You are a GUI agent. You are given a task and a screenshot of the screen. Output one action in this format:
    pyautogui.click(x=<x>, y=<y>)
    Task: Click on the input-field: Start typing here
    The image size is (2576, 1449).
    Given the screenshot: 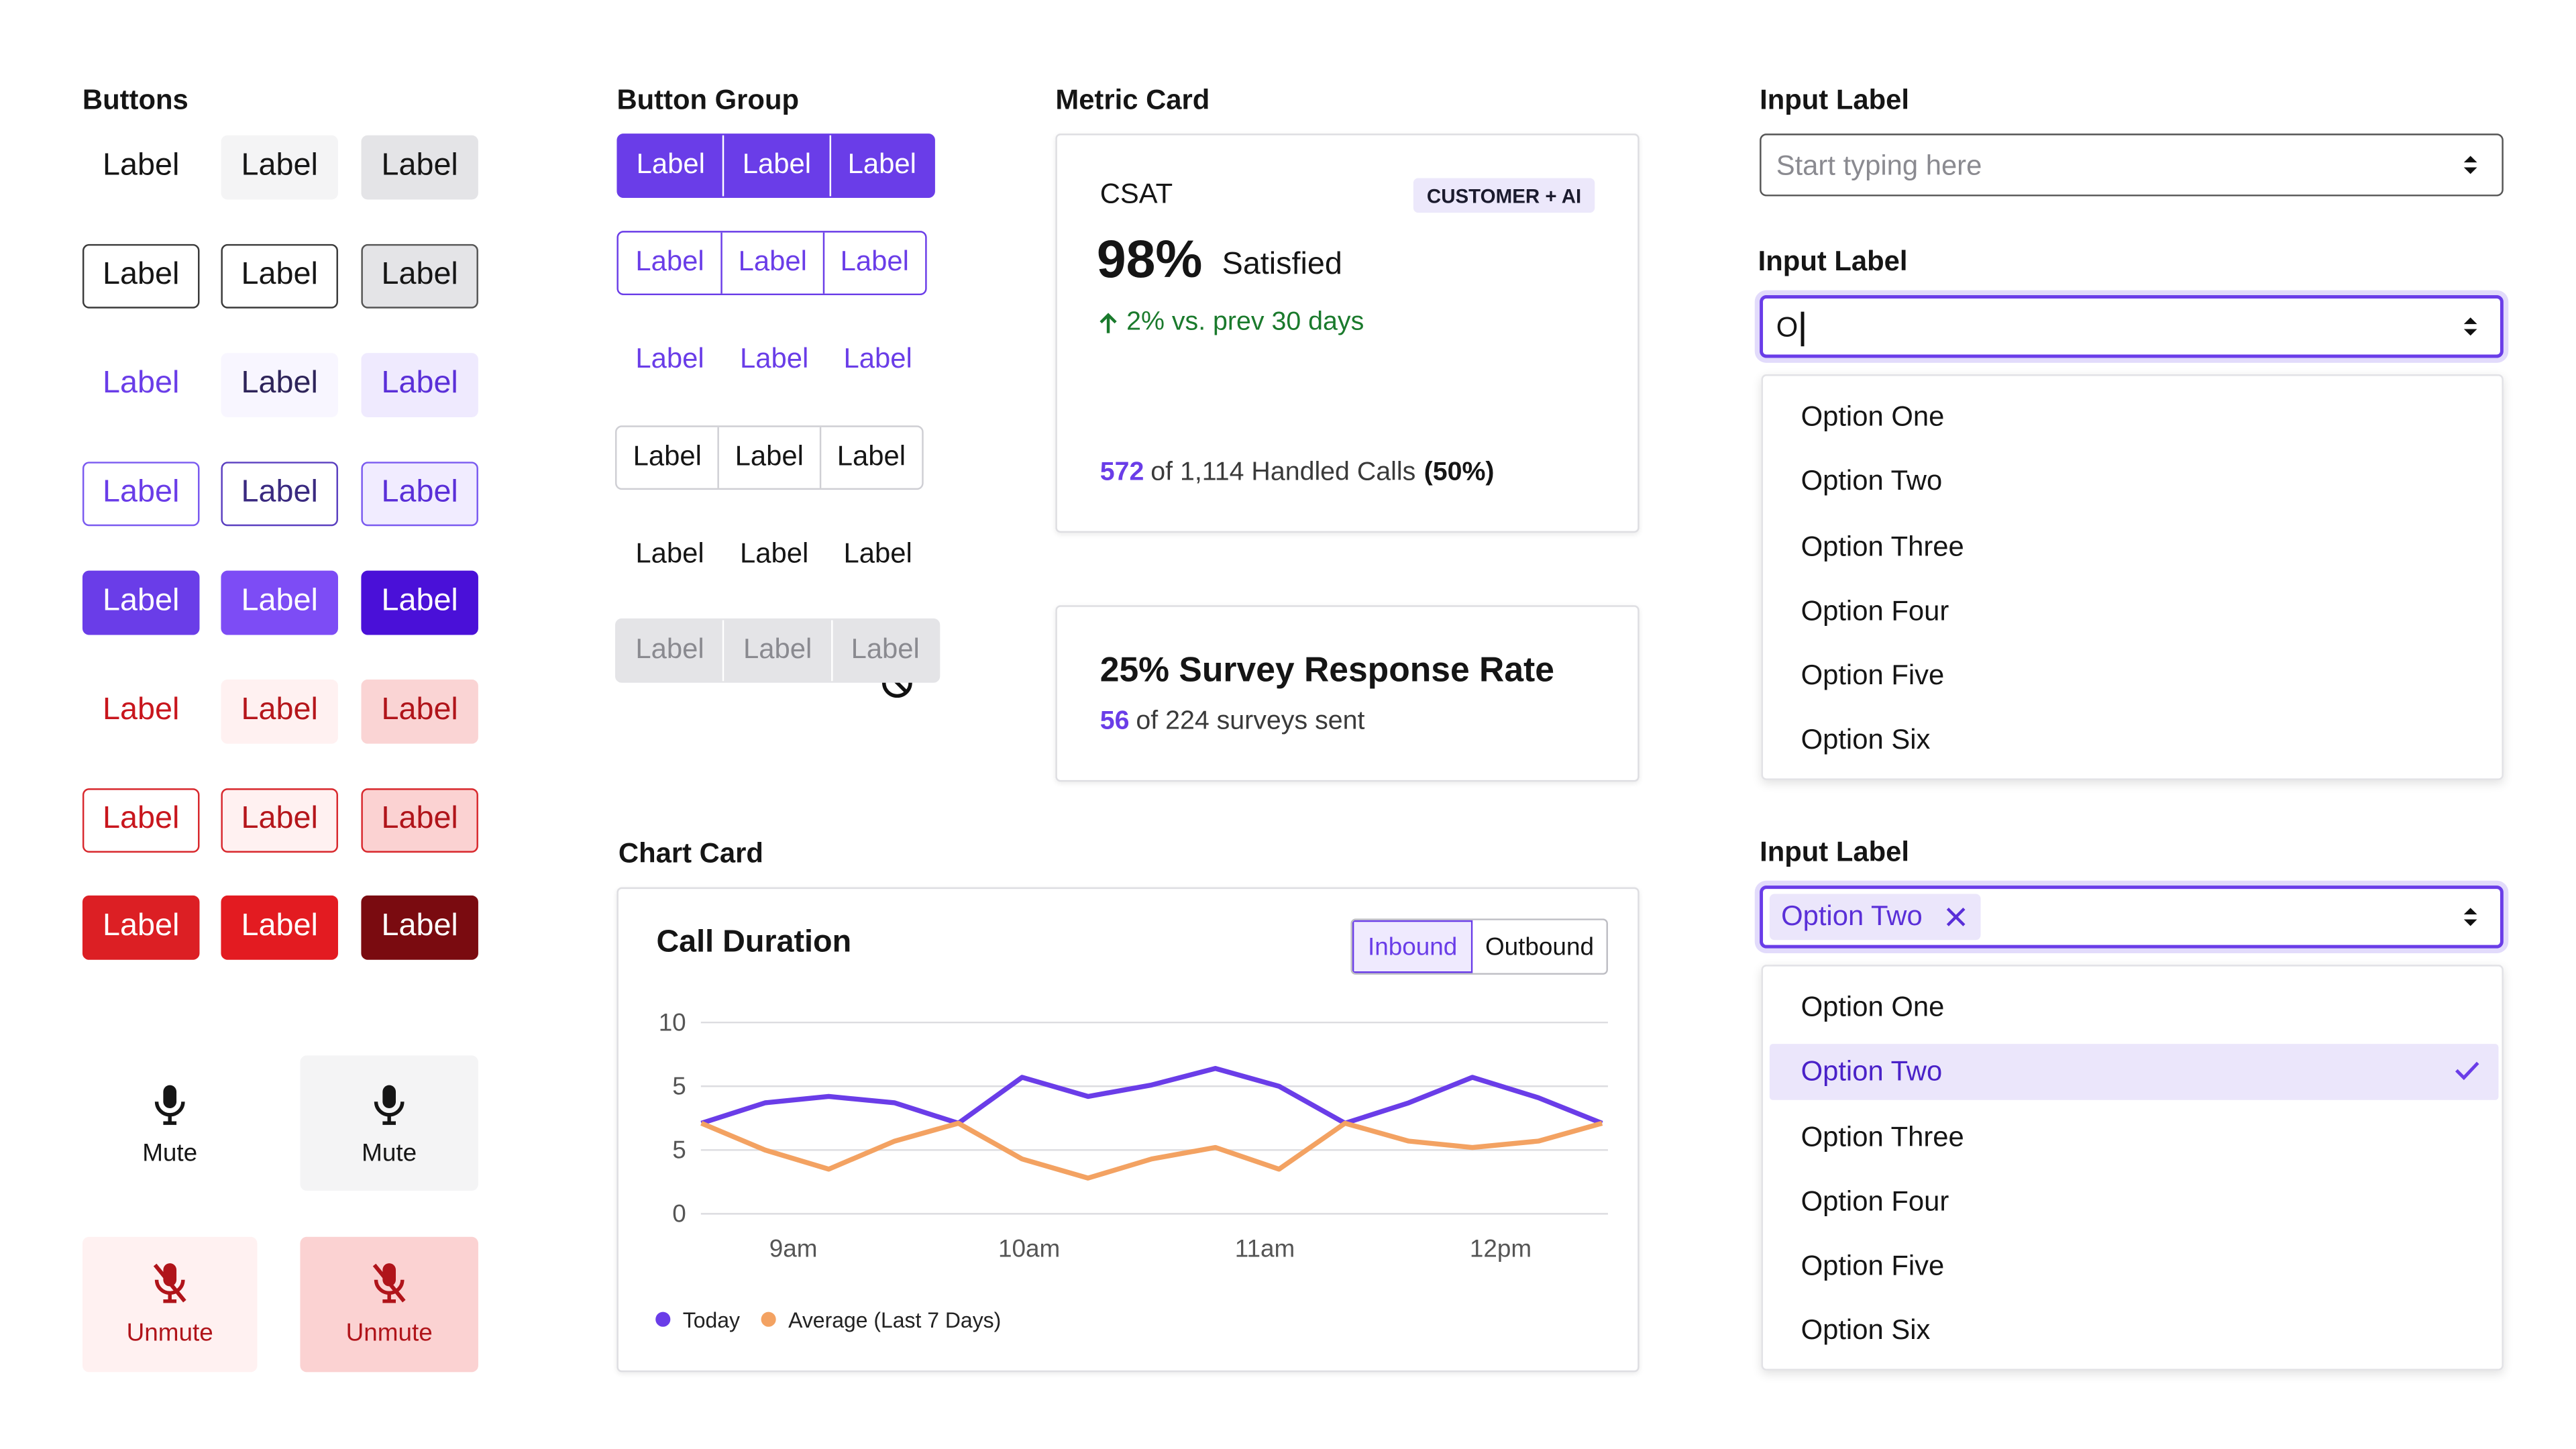 What is the action you would take?
    pyautogui.click(x=2132, y=165)
    